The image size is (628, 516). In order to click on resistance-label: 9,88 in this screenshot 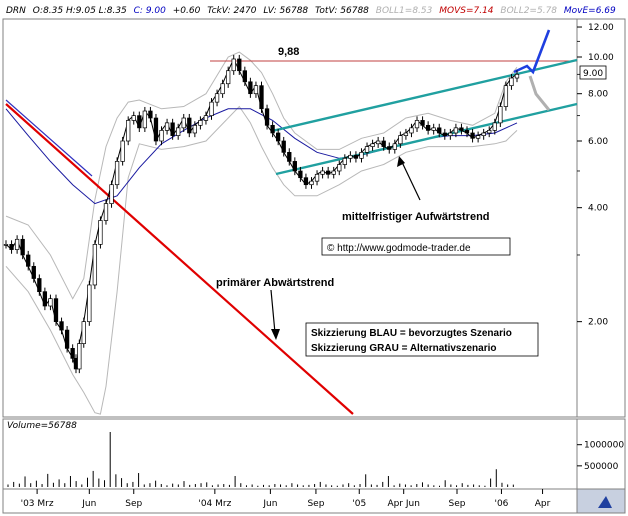, I will do `click(288, 52)`.